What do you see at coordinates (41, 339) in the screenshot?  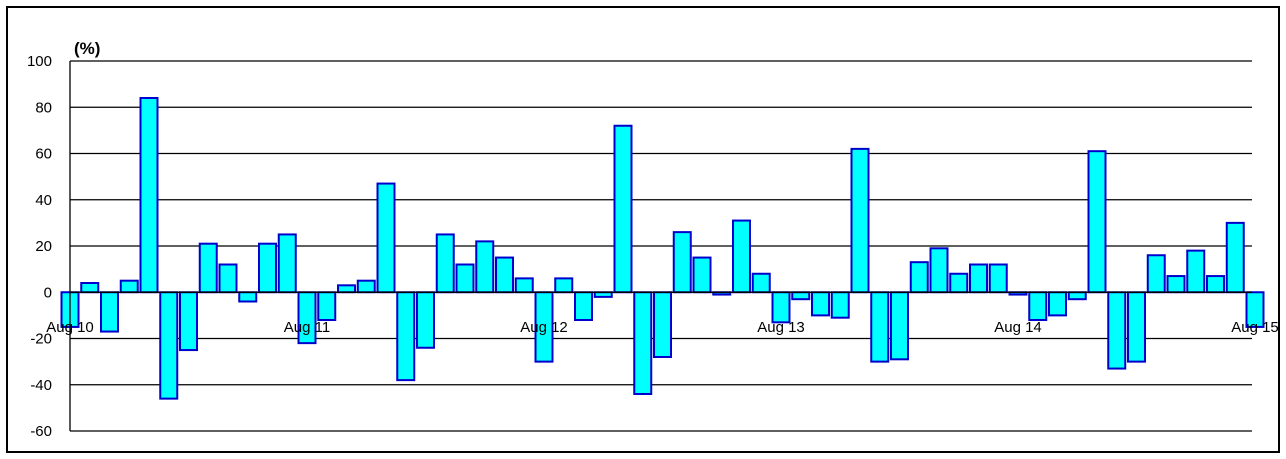 I see `y-tick-label: -20` at bounding box center [41, 339].